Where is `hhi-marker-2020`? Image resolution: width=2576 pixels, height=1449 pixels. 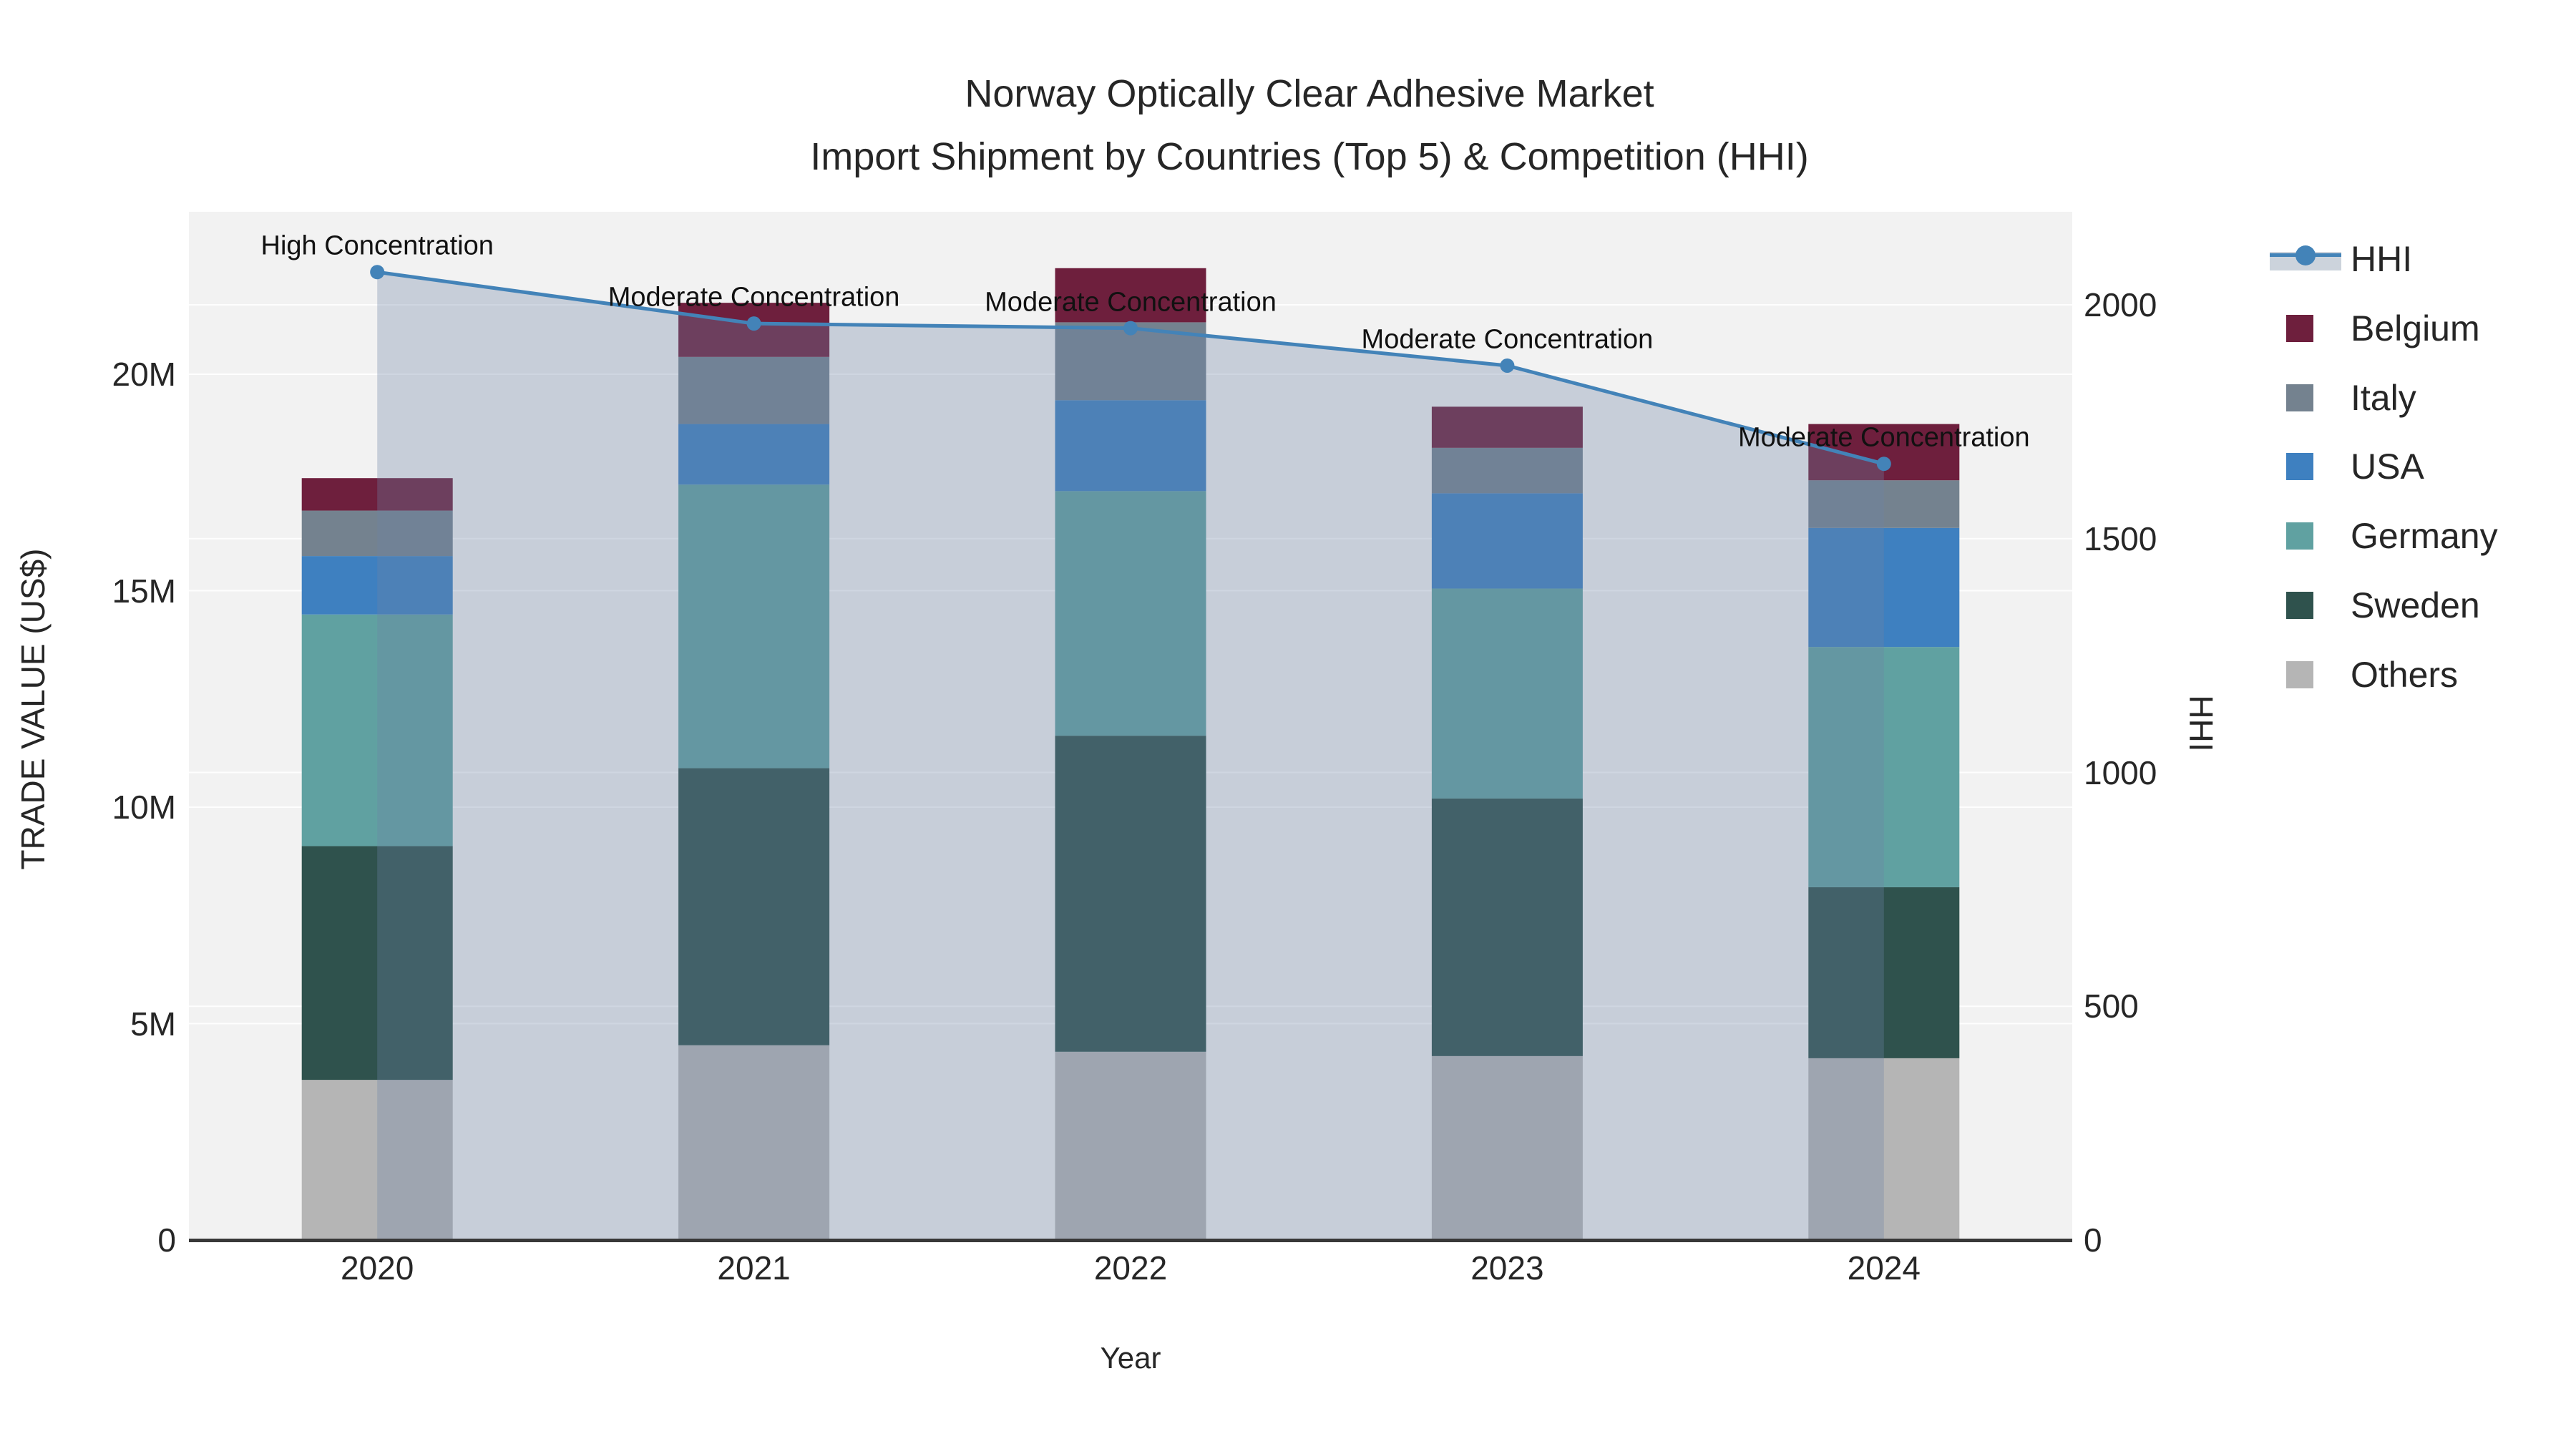 hhi-marker-2020 is located at coordinates (377, 272).